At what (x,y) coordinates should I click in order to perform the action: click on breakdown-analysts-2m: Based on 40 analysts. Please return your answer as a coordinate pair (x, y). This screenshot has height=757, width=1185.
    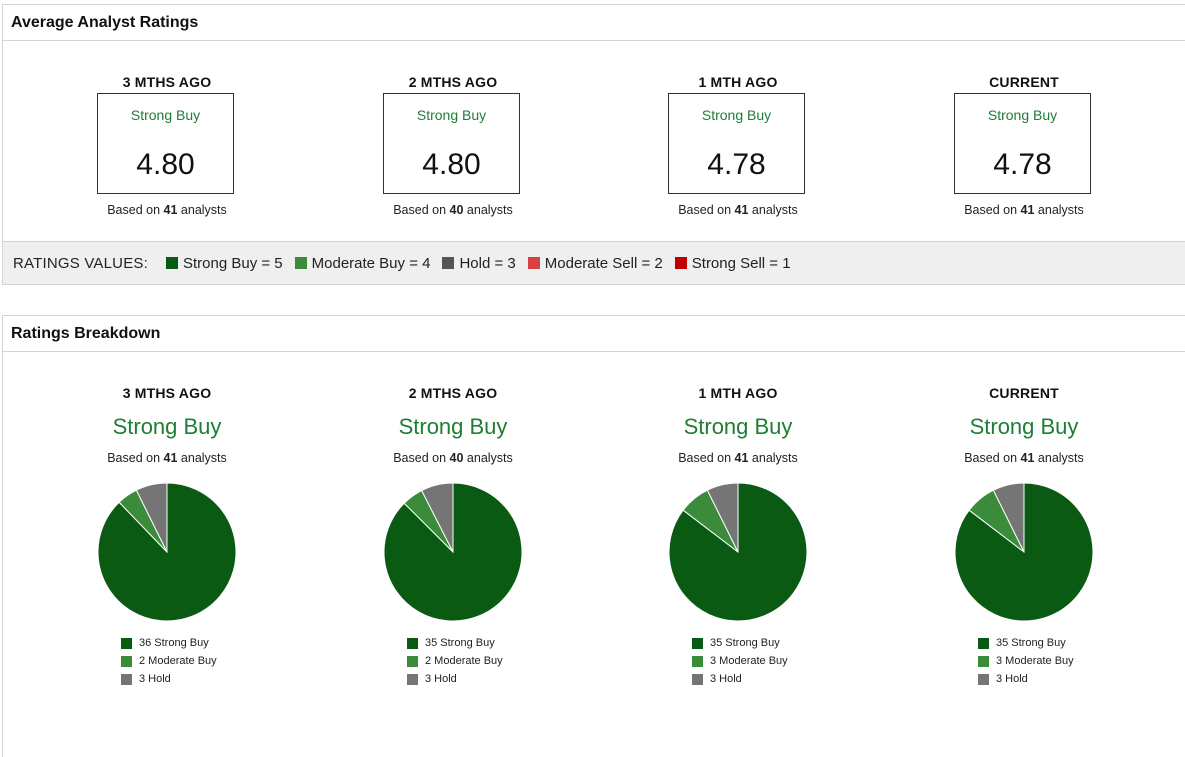
    Looking at the image, I should click on (453, 458).